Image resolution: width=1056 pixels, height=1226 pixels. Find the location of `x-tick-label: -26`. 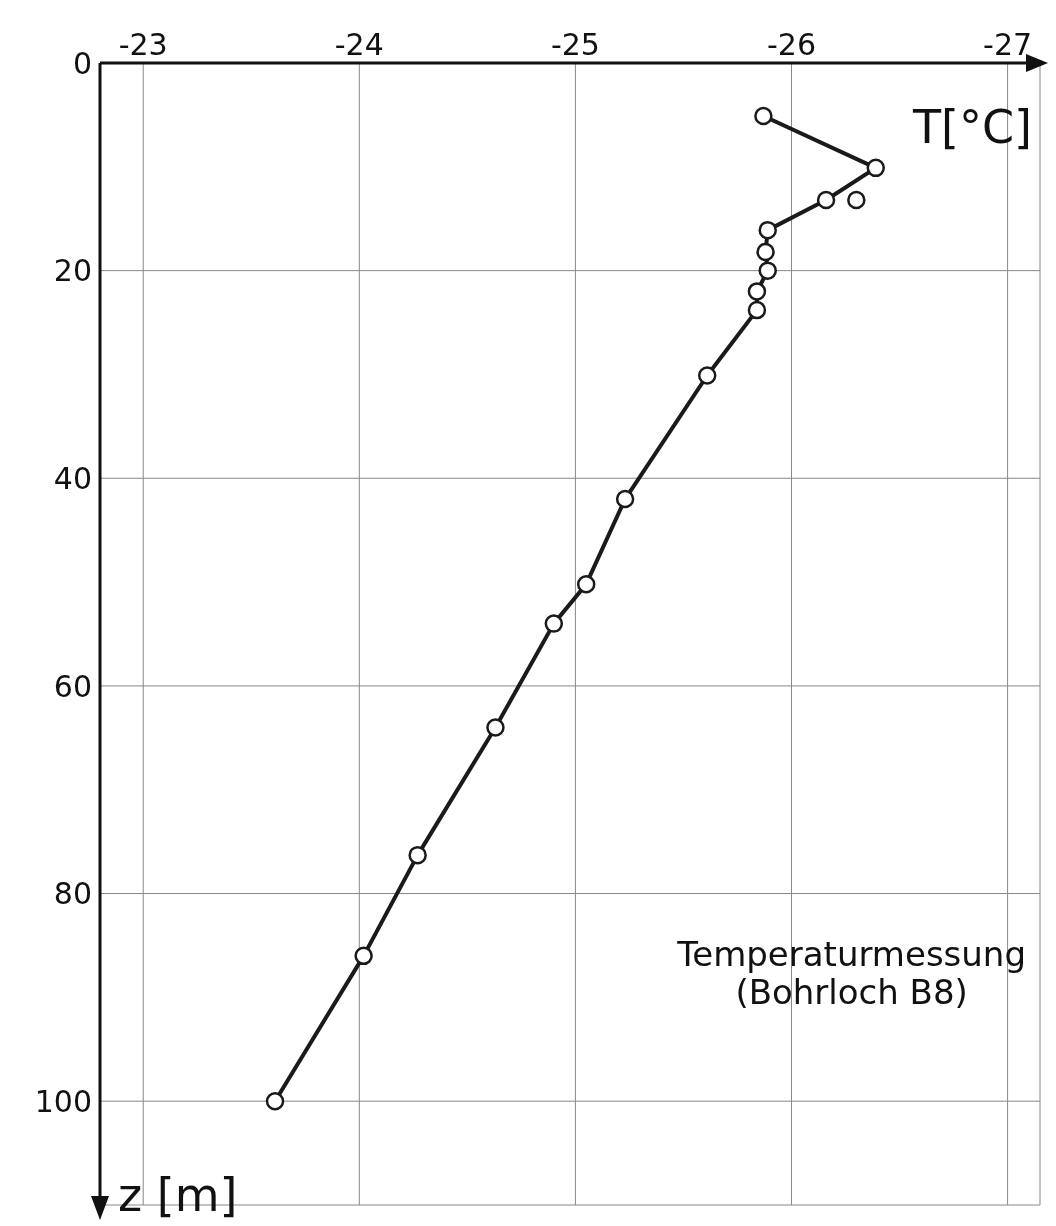

x-tick-label: -26 is located at coordinates (791, 44).